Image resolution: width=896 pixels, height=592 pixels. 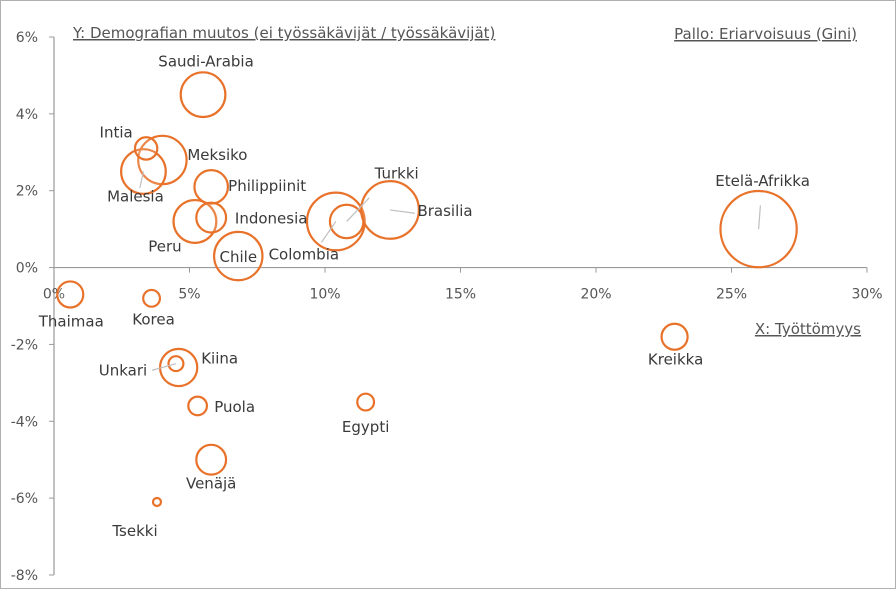 I want to click on x-tick-label: 0%, so click(x=54, y=295).